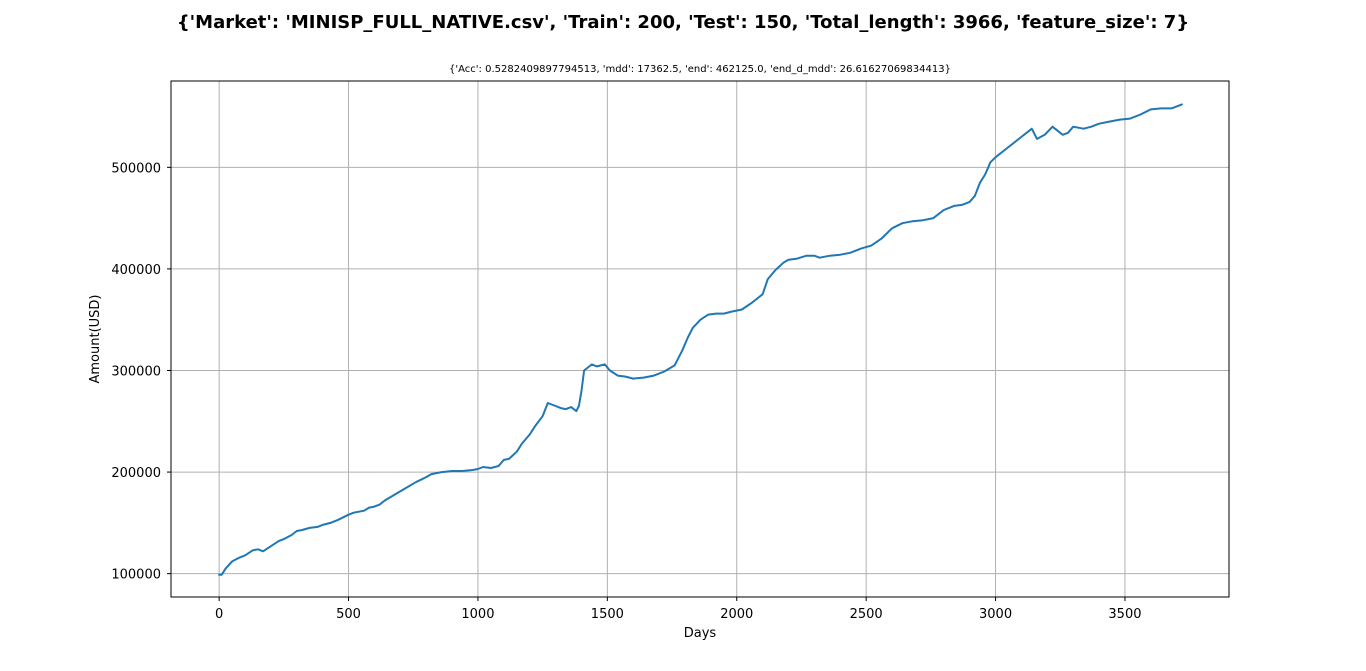  Describe the element at coordinates (1124, 614) in the screenshot. I see `x-tick-label: 3500` at that location.